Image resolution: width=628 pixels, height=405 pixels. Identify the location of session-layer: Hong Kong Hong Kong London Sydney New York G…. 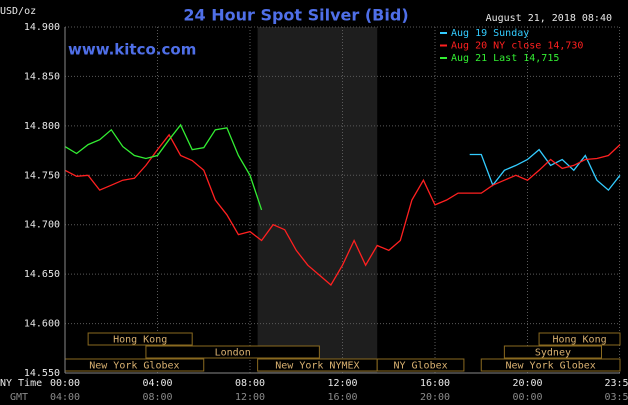
(342, 352).